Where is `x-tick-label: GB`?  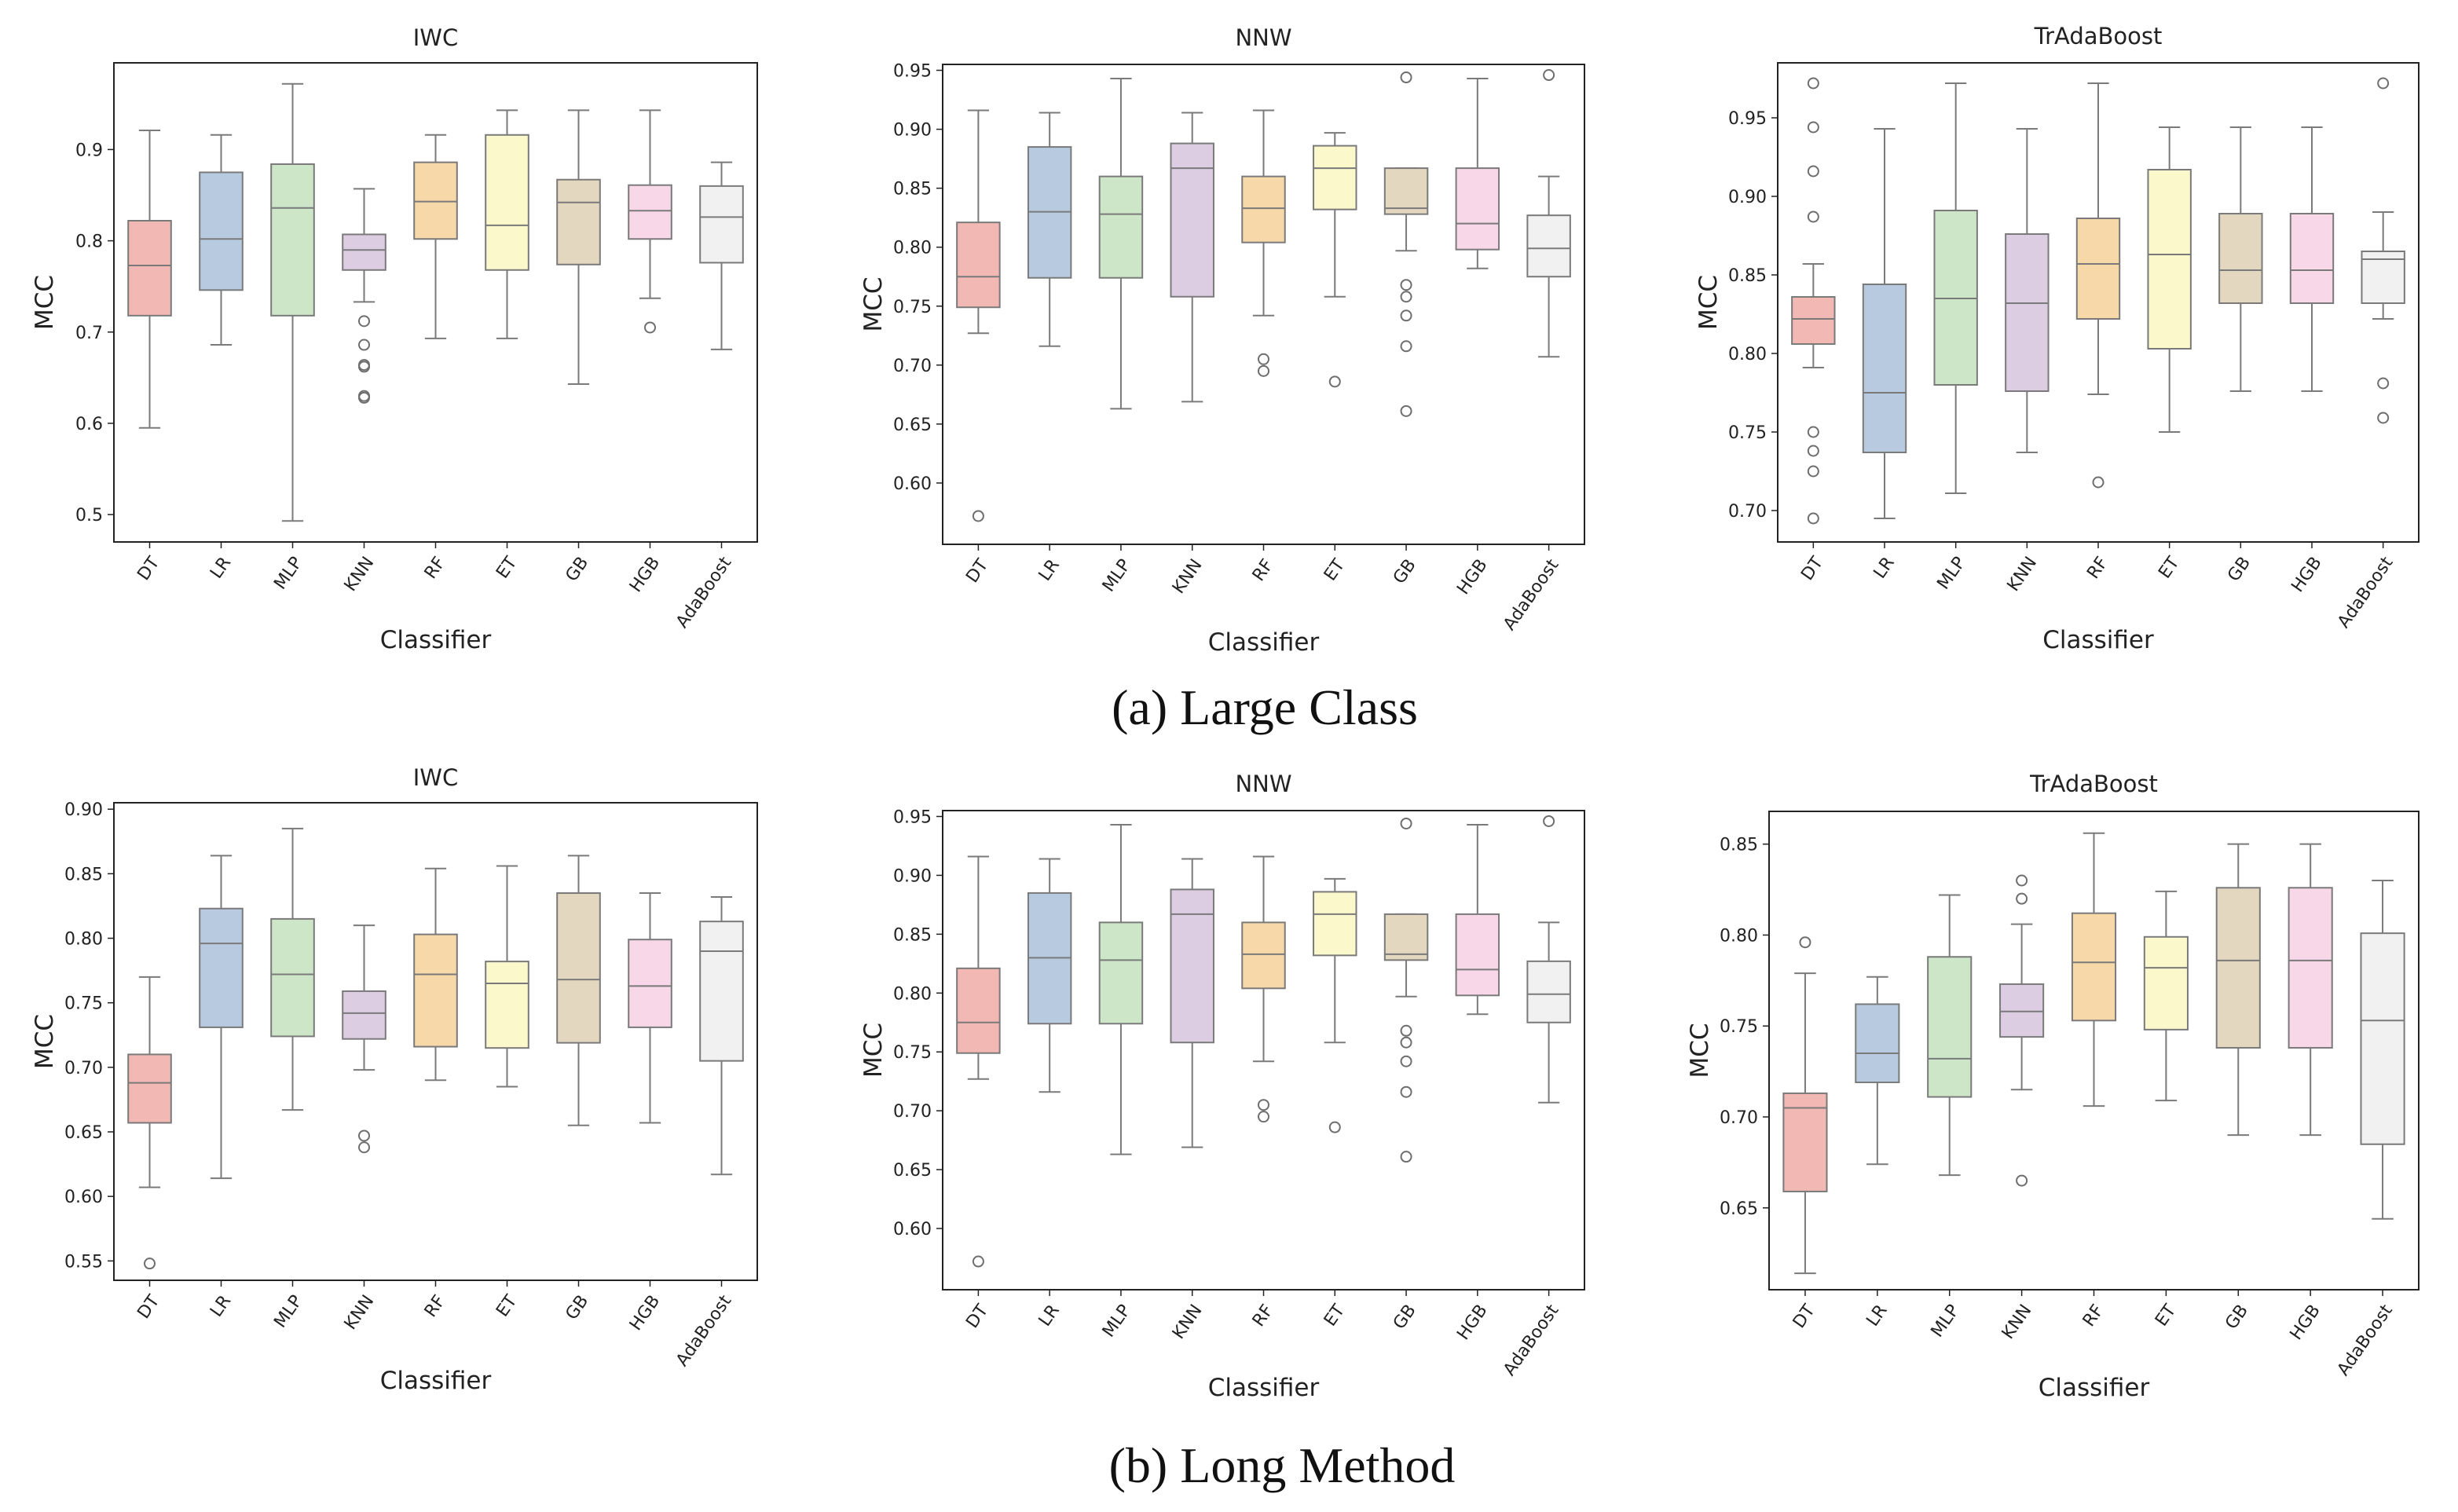
x-tick-label: GB is located at coordinates (1405, 1317).